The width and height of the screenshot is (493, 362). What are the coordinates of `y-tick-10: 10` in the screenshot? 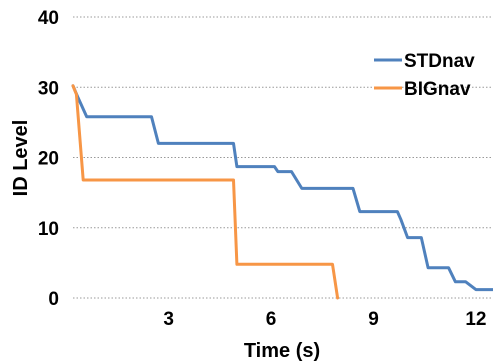 It's located at (48, 229).